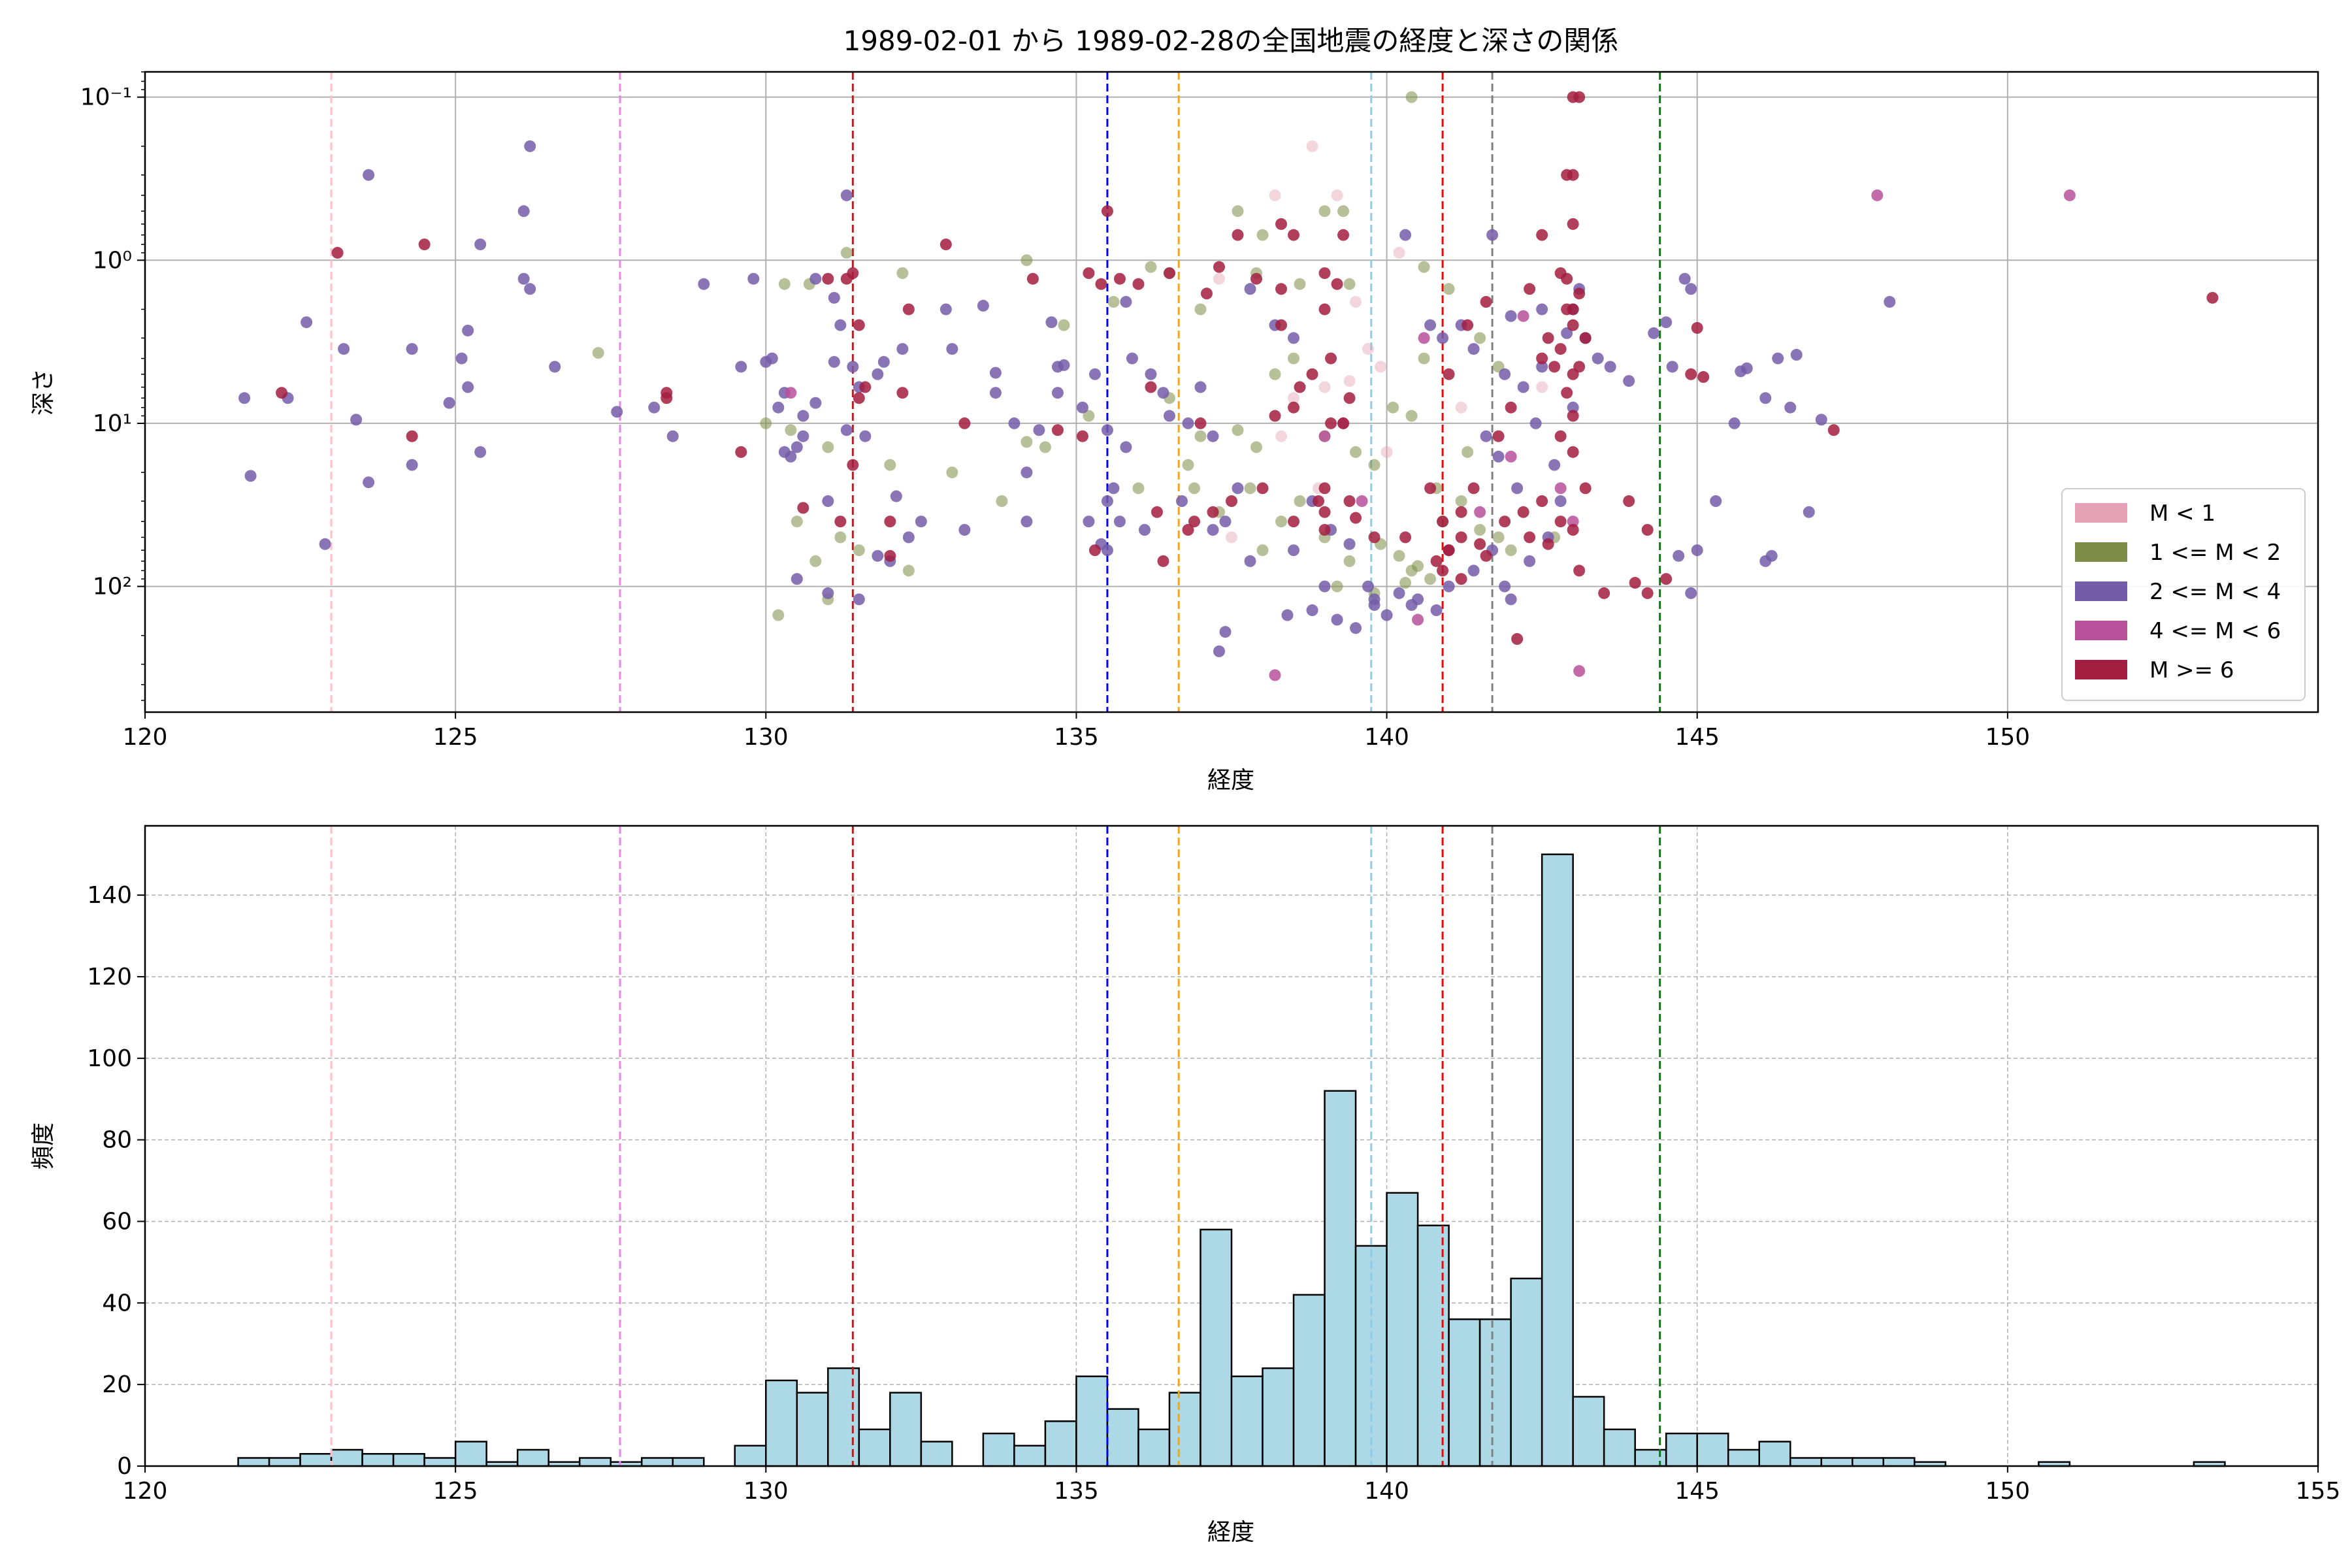 This screenshot has width=2352, height=1568. I want to click on histogram-x-ticks: 120 125 130 135 140 145 150 155, so click(1231, 1485).